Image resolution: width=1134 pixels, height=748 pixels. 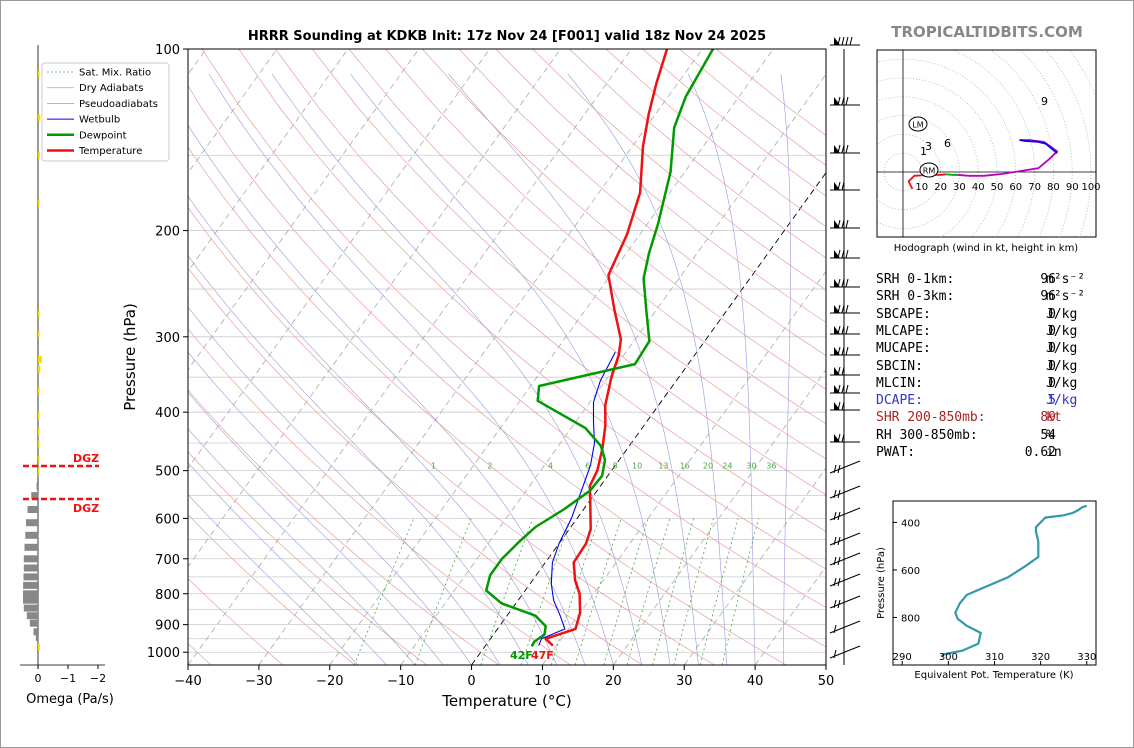 I want to click on index-label: MLCAPE:, so click(x=903, y=331).